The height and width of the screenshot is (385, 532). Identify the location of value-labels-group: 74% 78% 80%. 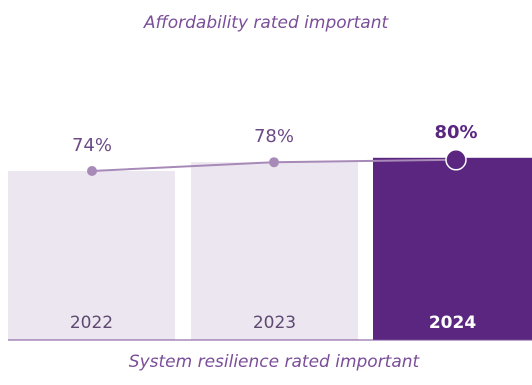
(275, 139).